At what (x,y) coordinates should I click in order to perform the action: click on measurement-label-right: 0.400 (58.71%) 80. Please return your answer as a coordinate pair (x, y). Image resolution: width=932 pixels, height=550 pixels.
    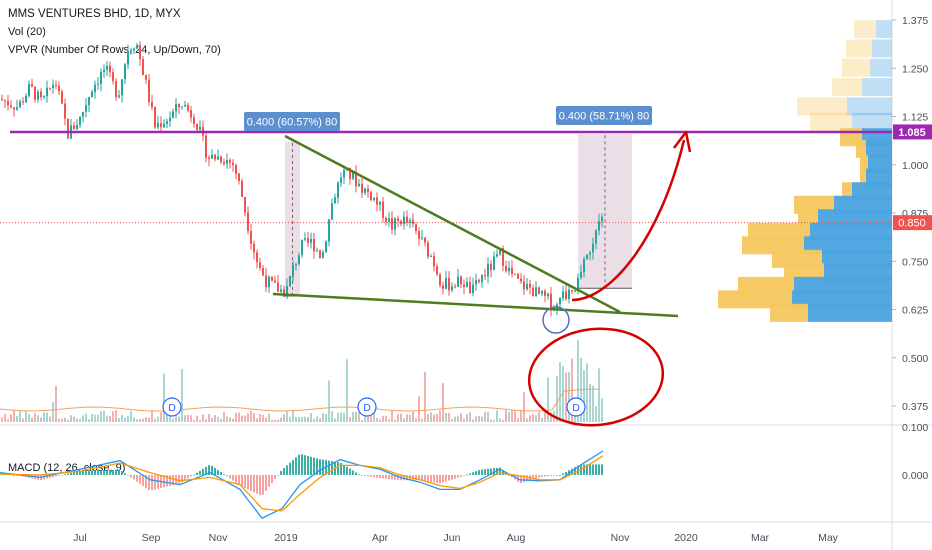
    Looking at the image, I should click on (604, 115).